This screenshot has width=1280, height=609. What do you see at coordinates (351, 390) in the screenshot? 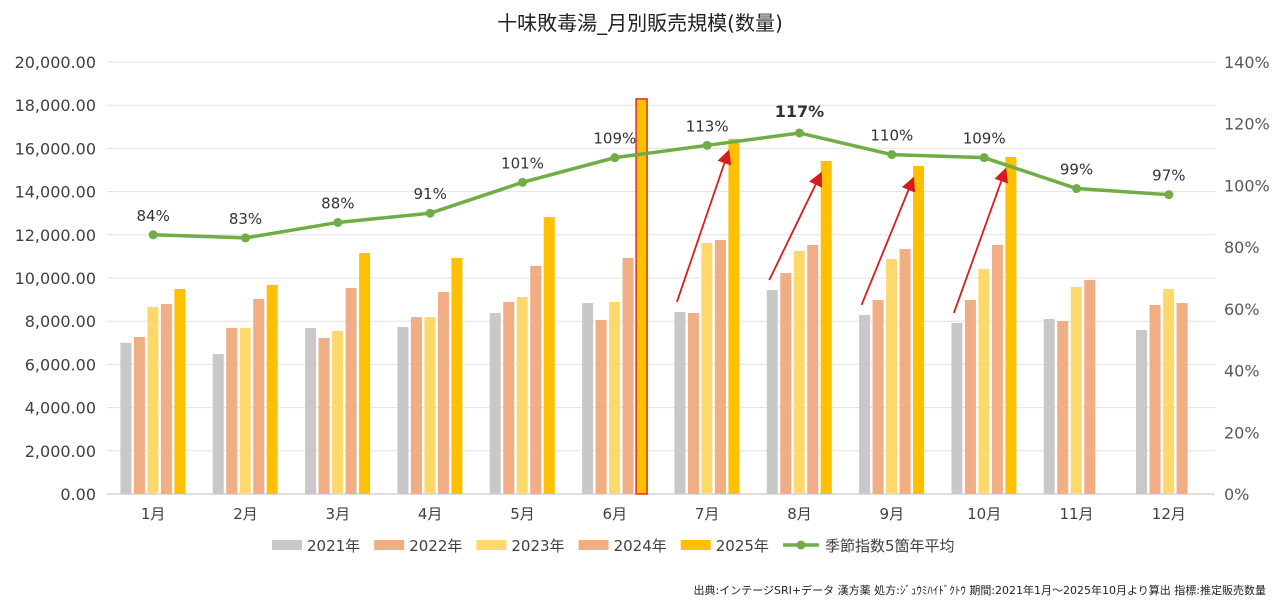
I see `bar-2024年-3月` at bounding box center [351, 390].